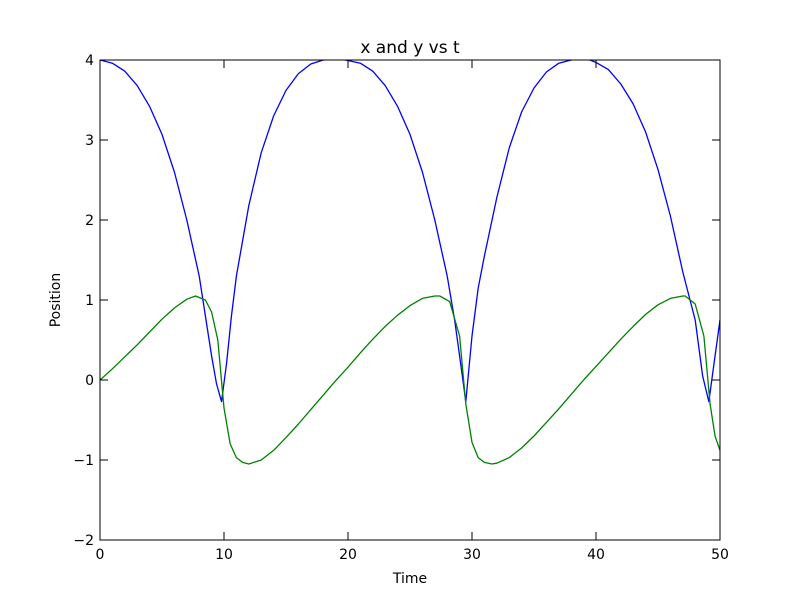 Image resolution: width=800 pixels, height=600 pixels. Describe the element at coordinates (410, 48) in the screenshot. I see `chart-title: x and y vs t` at that location.